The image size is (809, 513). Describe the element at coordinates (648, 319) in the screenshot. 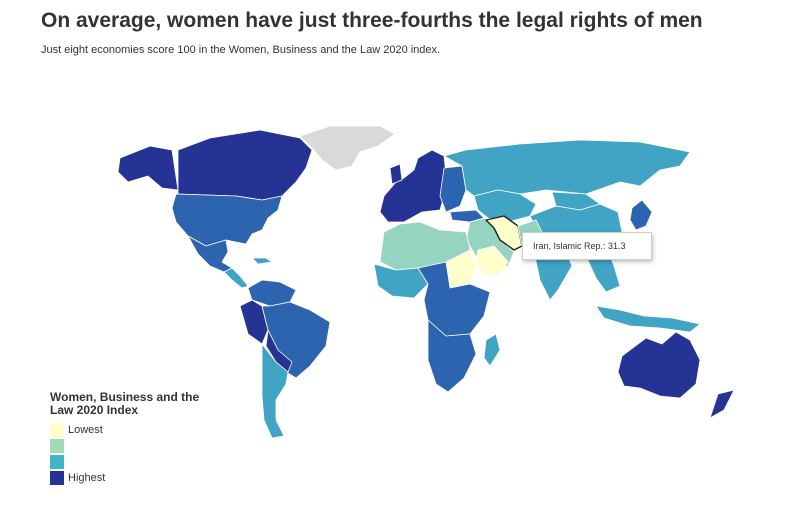

I see `country-indonesia` at that location.